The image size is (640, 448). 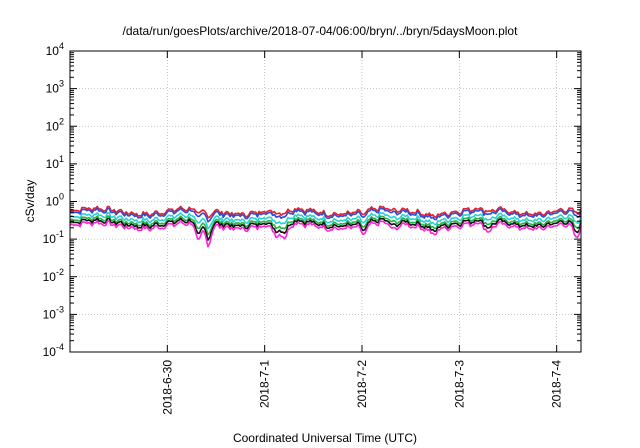 I want to click on y-tick-label: 10⁻², so click(x=53, y=275).